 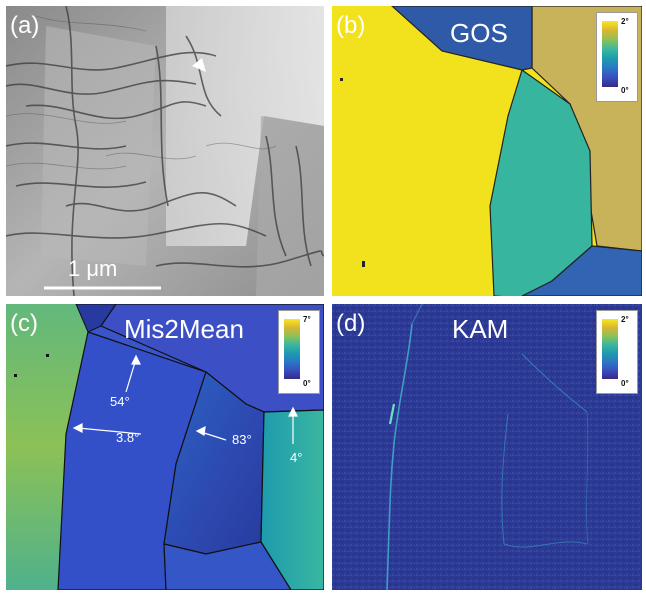 I want to click on panel-a-label: (a), so click(x=25, y=25).